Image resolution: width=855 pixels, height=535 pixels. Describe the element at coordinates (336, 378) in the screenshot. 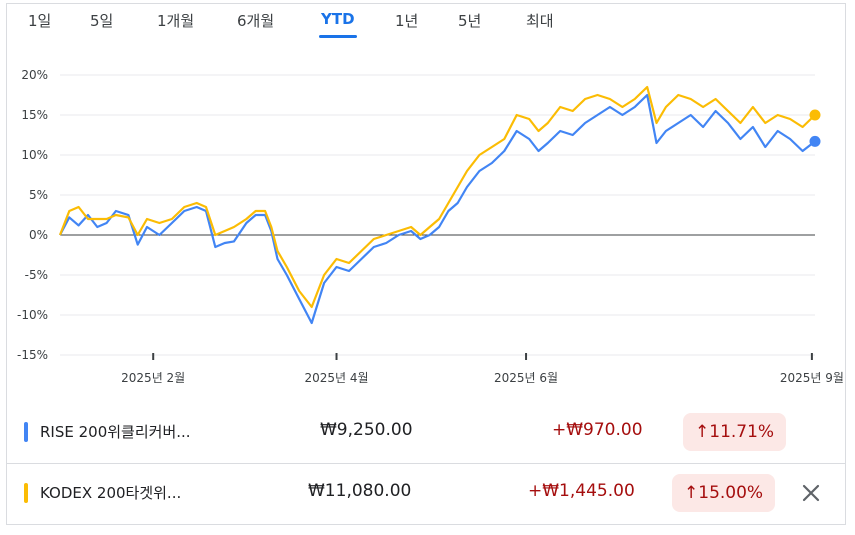

I see `x-tick-label: 2025년 4월` at that location.